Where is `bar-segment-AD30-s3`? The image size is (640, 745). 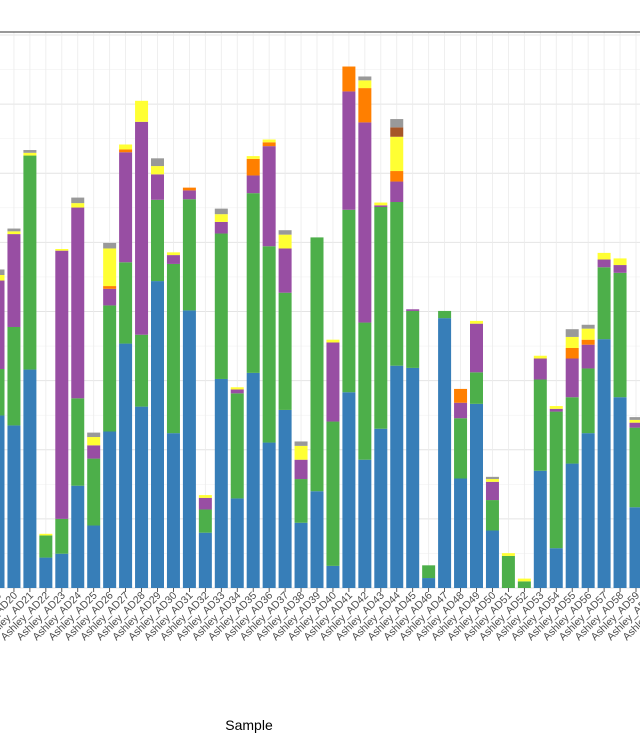
bar-segment-AD30-s3 is located at coordinates (173, 259).